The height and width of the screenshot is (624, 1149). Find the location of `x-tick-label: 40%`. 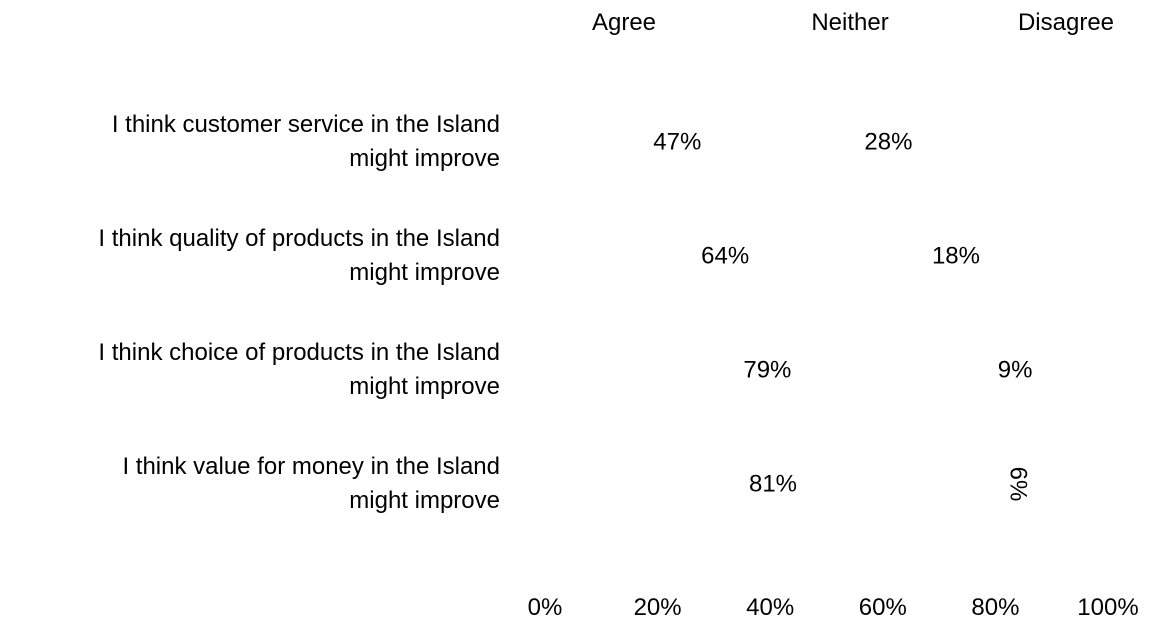

x-tick-label: 40% is located at coordinates (770, 607).